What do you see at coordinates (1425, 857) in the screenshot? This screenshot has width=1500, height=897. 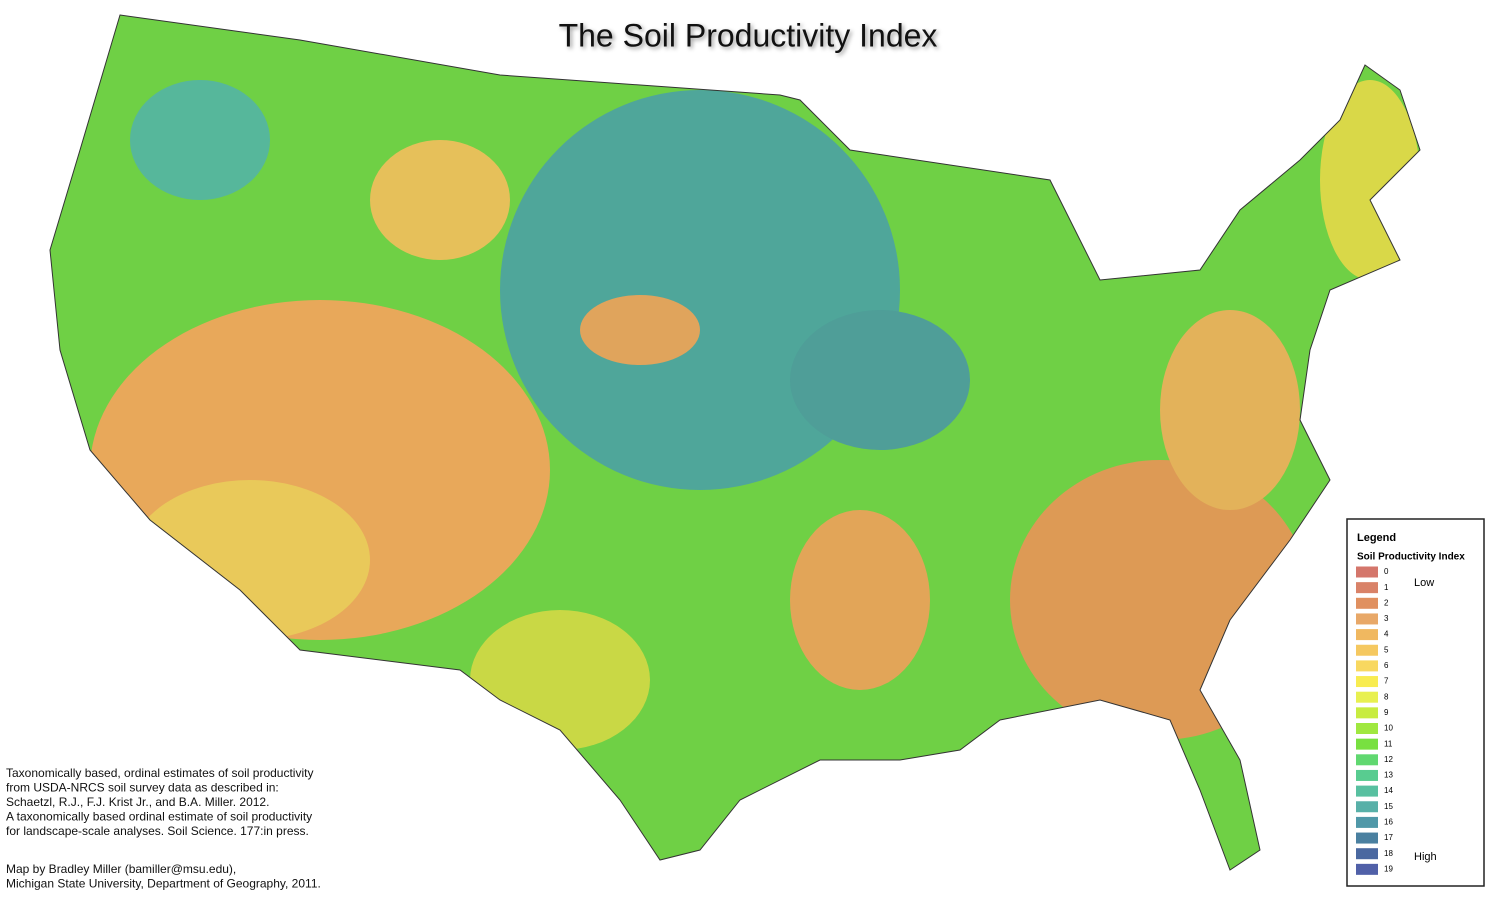 I see `legend-high: High` at bounding box center [1425, 857].